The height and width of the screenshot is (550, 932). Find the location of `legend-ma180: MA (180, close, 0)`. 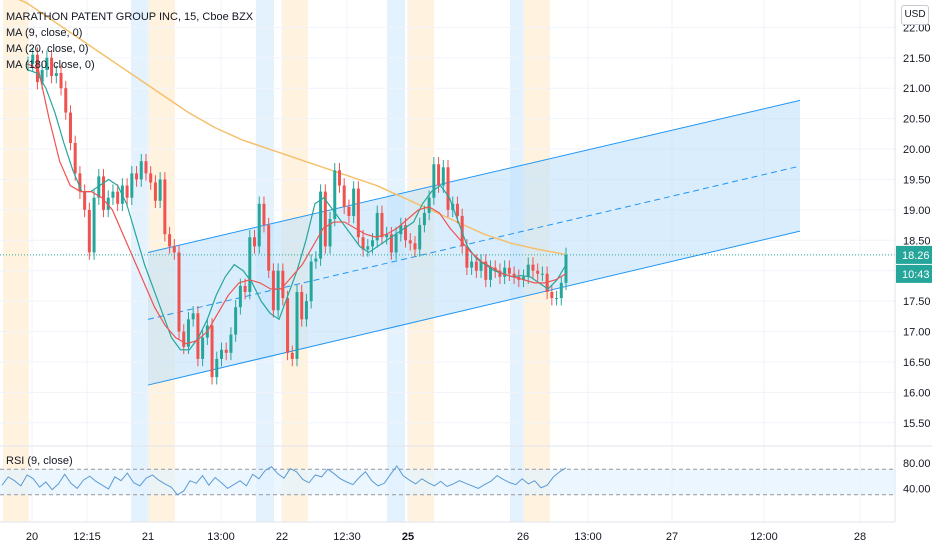

legend-ma180: MA (180, close, 0) is located at coordinates (50, 65).